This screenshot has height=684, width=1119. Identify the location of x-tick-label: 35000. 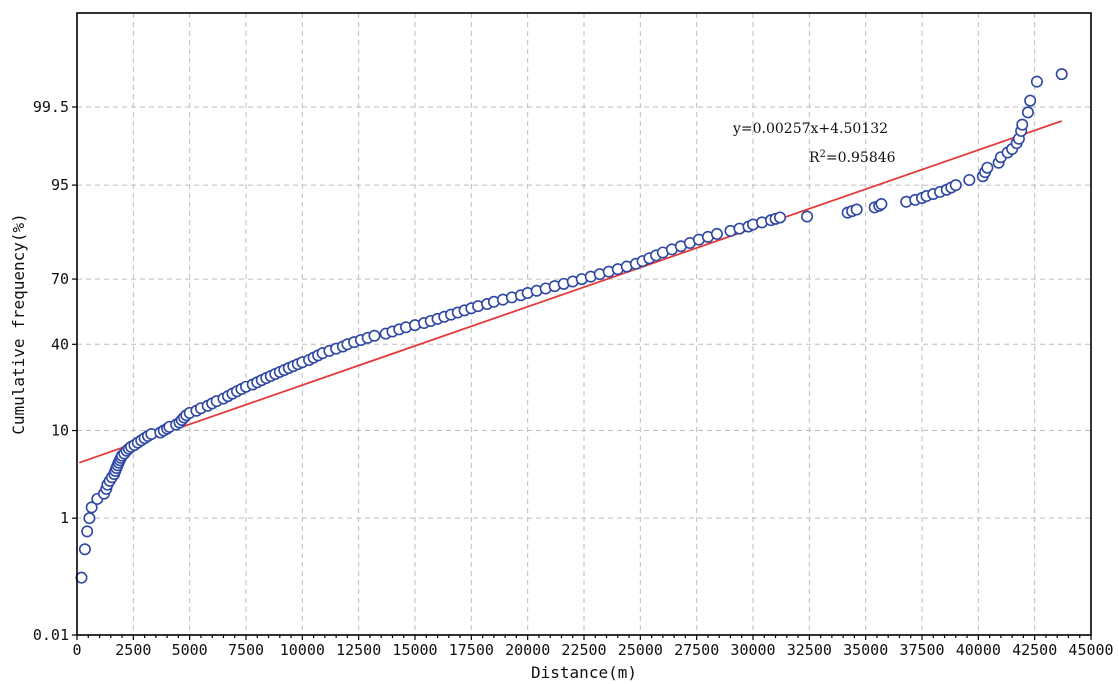
(865, 650).